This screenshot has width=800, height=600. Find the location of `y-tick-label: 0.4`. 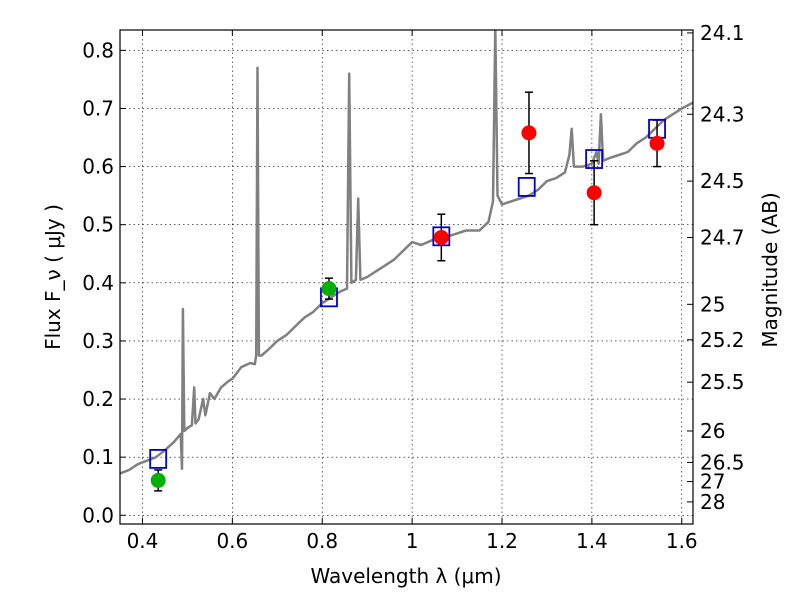

y-tick-label: 0.4 is located at coordinates (98, 283).